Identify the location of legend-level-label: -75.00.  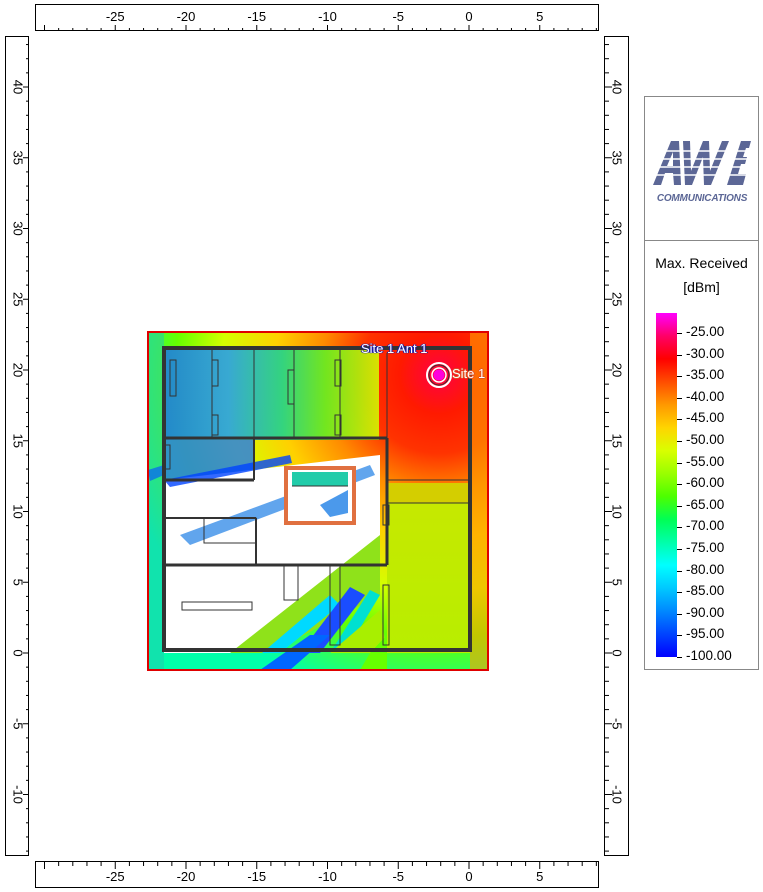
(705, 547).